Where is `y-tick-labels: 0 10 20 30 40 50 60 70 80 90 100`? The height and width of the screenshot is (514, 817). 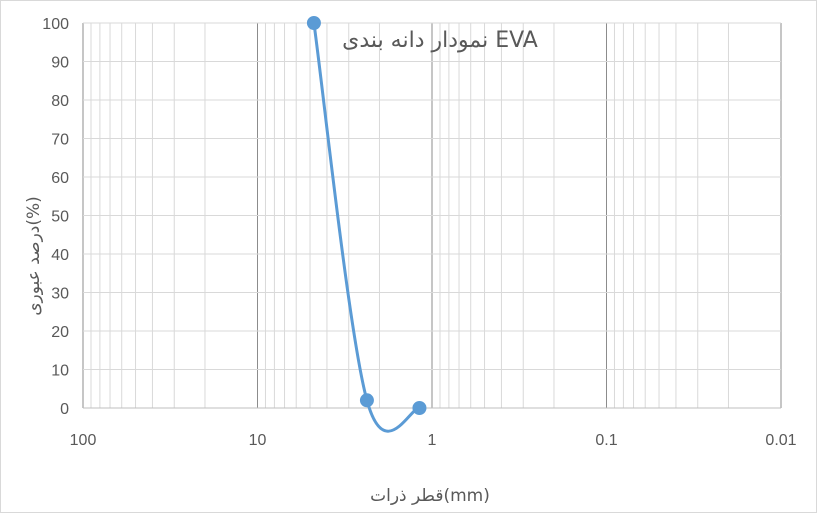 y-tick-labels: 0 10 20 30 40 50 60 70 80 90 100 is located at coordinates (55, 217).